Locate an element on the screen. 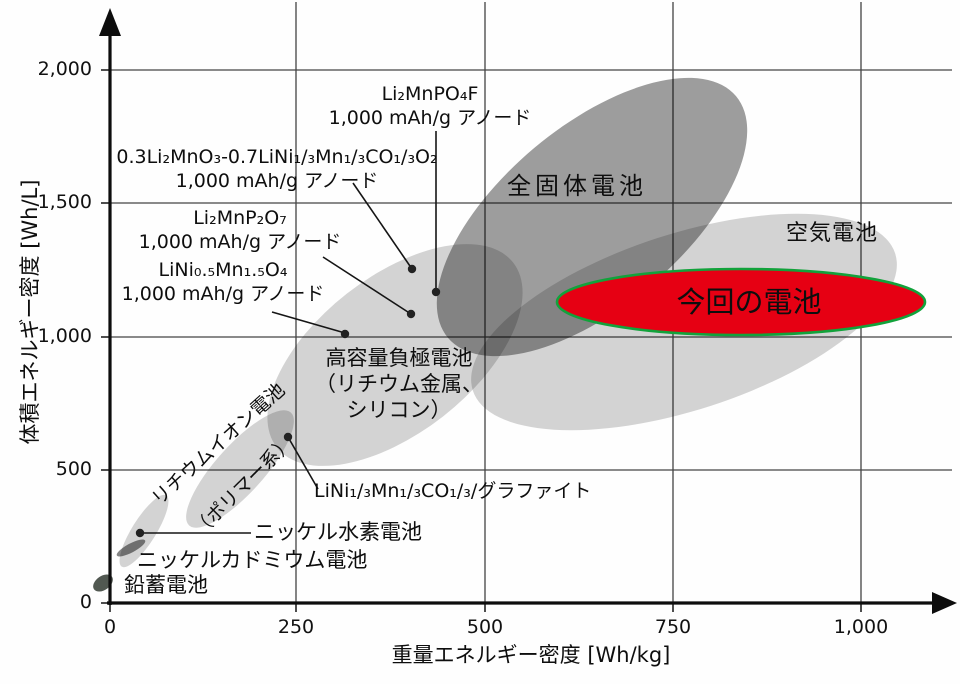  y-axis-arrow is located at coordinates (110, 22).